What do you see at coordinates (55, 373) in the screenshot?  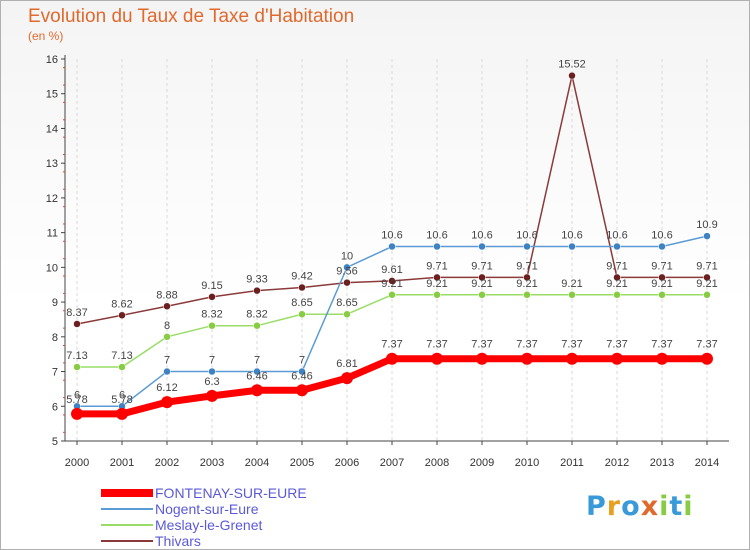 I see `y-tick-label: 7` at bounding box center [55, 373].